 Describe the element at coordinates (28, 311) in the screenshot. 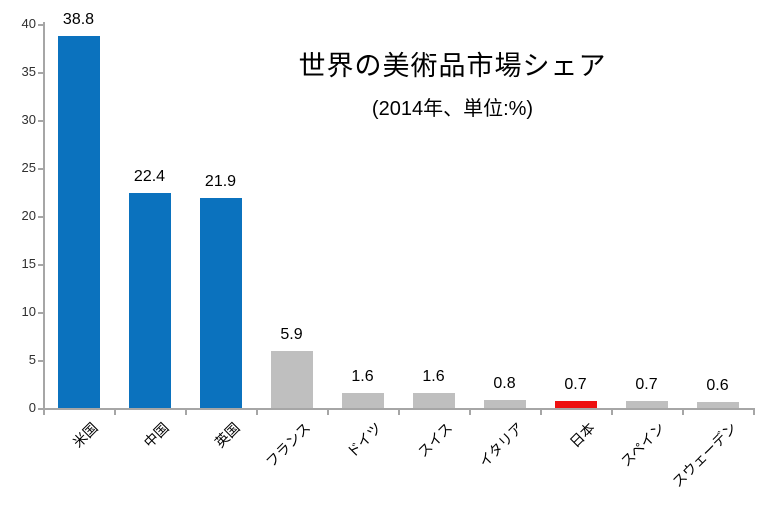

I see `y-tick-label: 10` at that location.